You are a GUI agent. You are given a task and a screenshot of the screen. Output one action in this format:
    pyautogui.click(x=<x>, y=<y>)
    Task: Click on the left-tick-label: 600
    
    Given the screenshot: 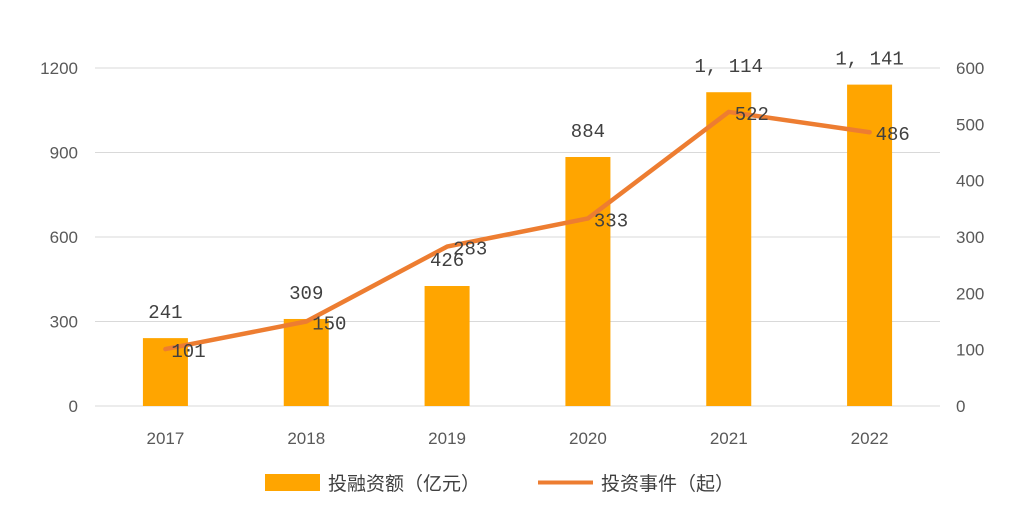 What is the action you would take?
    pyautogui.click(x=64, y=237)
    